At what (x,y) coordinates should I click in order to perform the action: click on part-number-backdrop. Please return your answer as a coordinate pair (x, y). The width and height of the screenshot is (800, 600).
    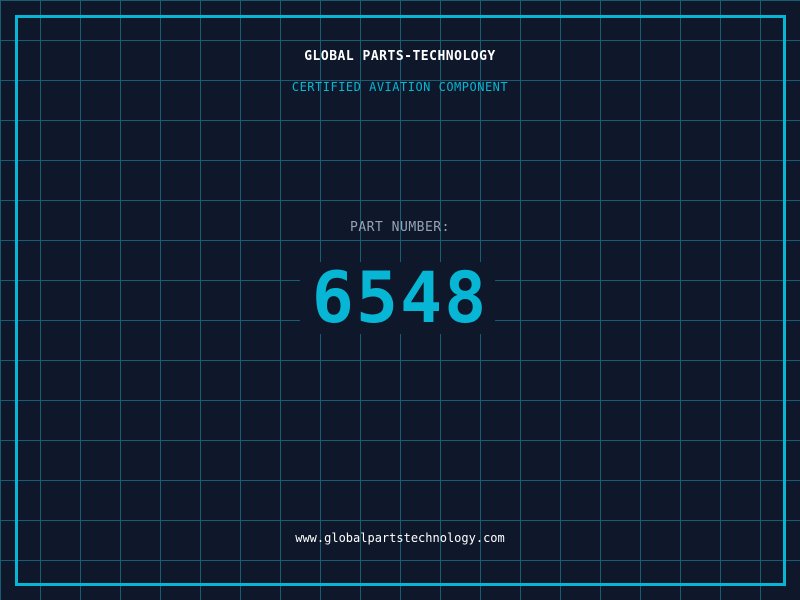
    Looking at the image, I should click on (397, 298).